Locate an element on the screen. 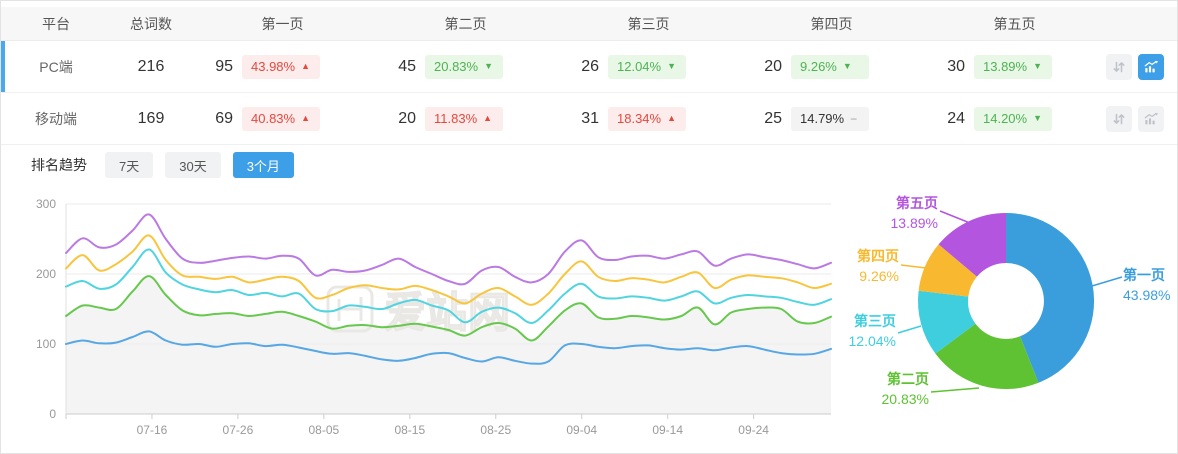 This screenshot has width=1178, height=454. col-header-page4: 第四页 is located at coordinates (831, 23).